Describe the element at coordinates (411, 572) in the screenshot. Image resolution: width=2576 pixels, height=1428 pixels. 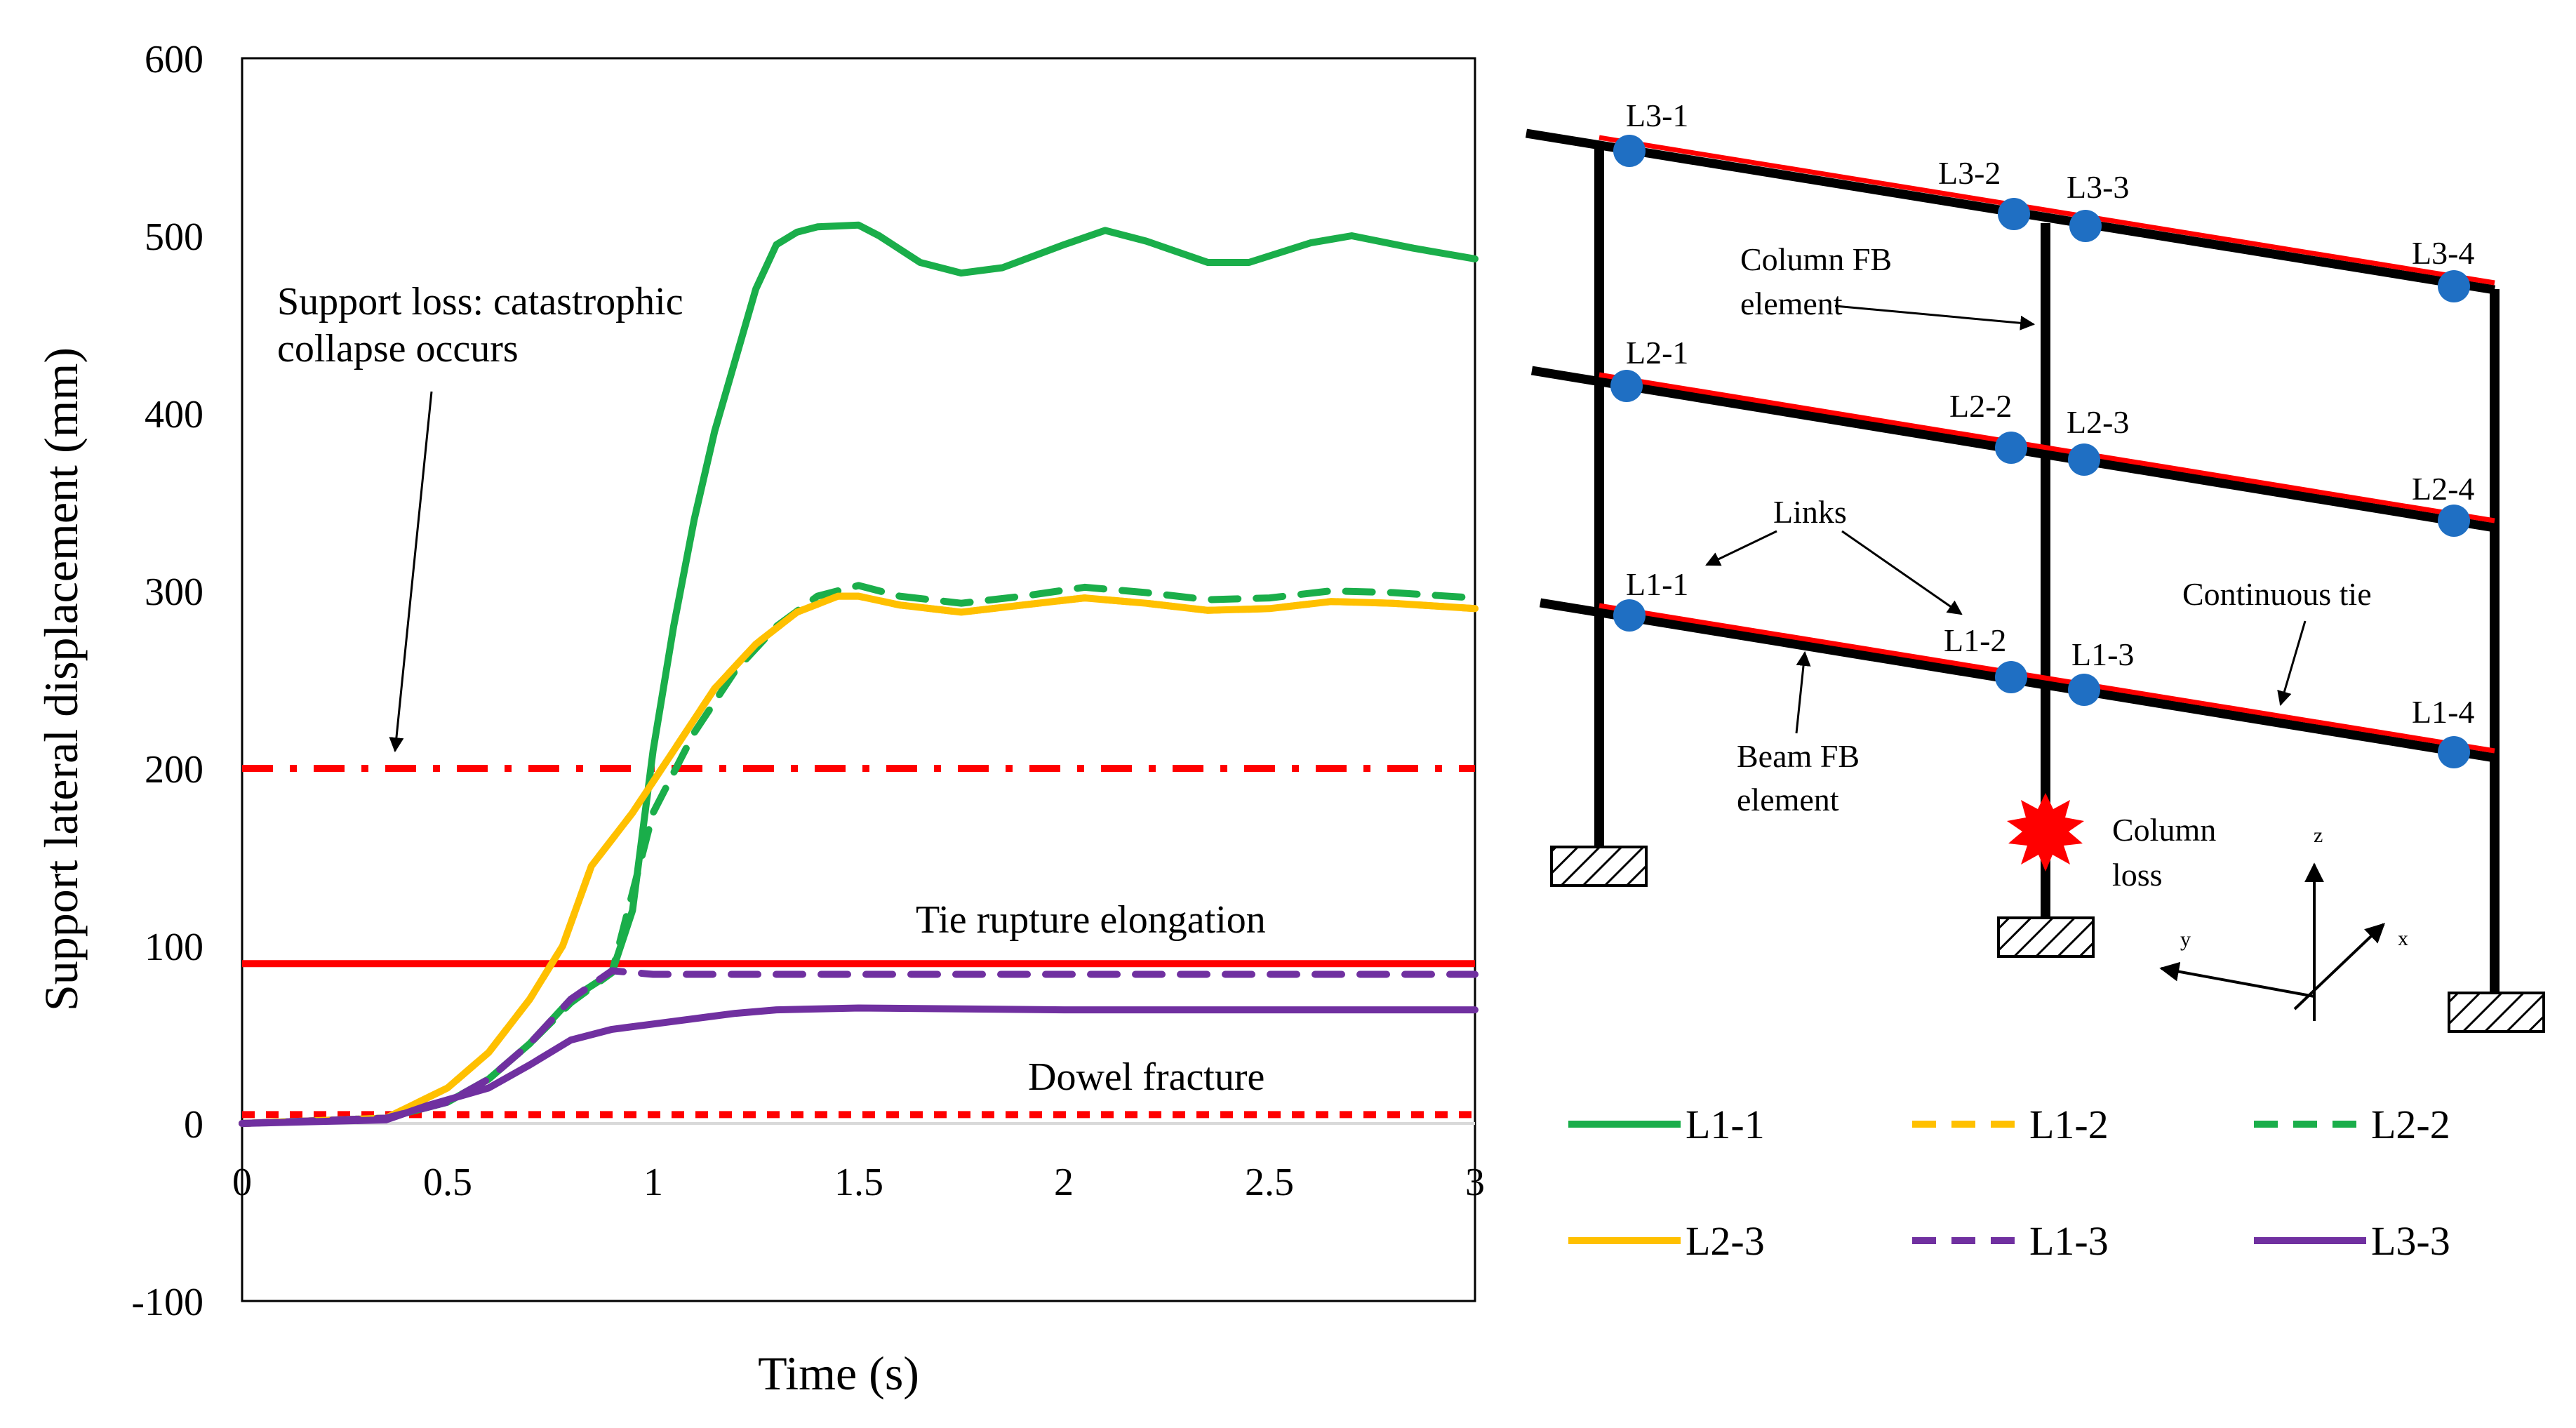
I see `support-loss-arrow` at that location.